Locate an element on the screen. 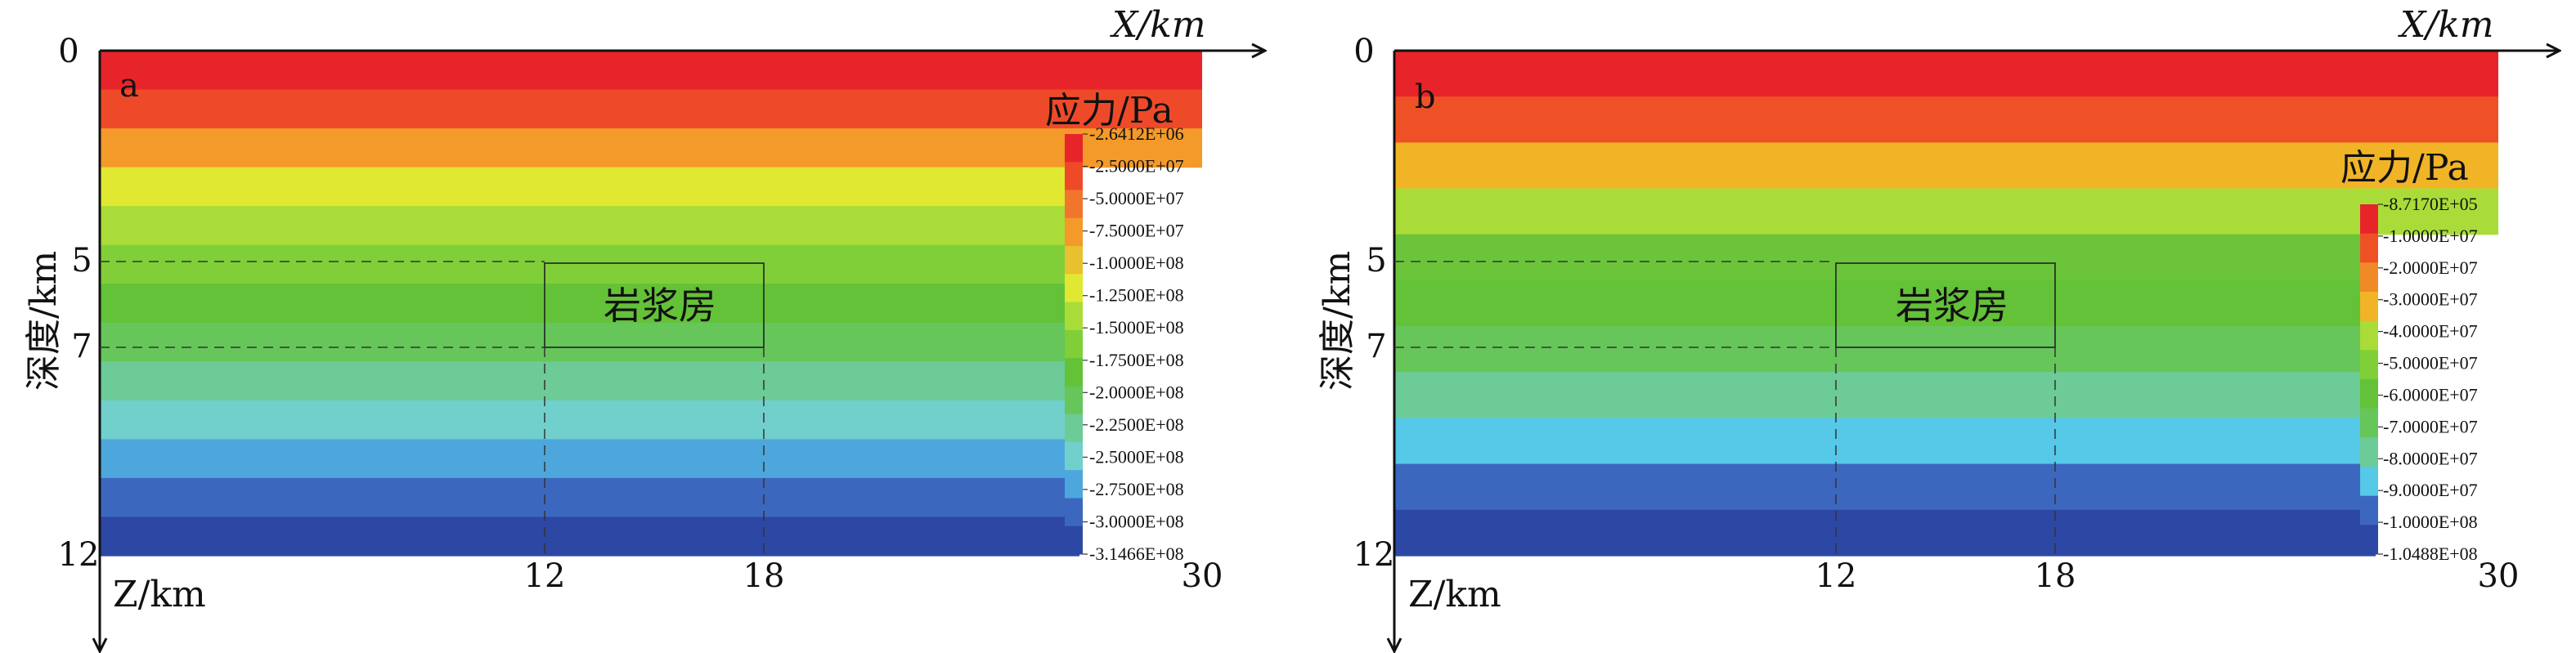  x-tick-12-b: 12 is located at coordinates (1836, 576).